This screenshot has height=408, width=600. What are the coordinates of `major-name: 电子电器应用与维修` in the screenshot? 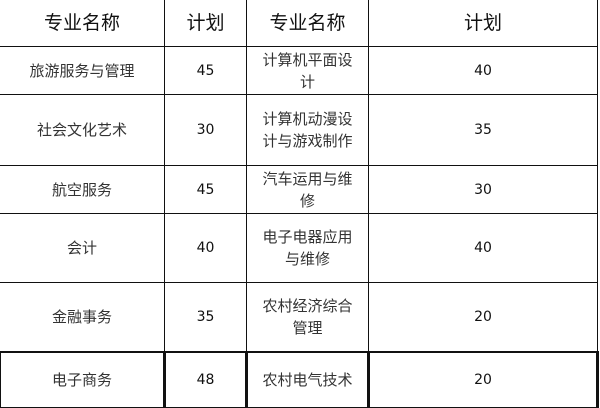 It's located at (307, 248).